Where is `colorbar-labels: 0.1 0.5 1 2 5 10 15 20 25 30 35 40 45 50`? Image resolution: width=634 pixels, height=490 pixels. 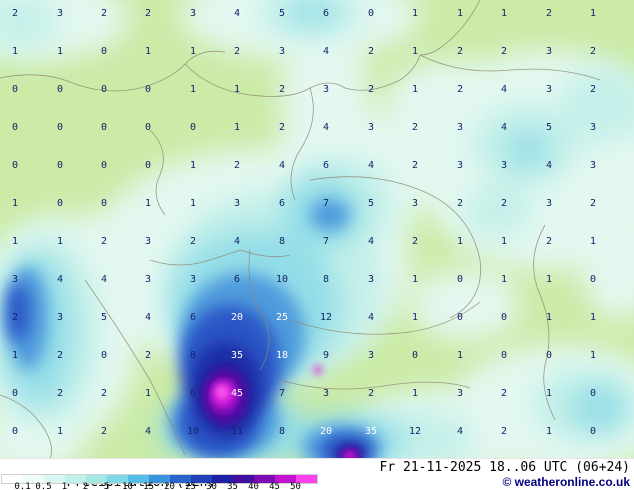
colorbar-labels: 0.1 0.5 1 2 5 10 15 20 25 30 35 40 45 50 is located at coordinates (162, 486).